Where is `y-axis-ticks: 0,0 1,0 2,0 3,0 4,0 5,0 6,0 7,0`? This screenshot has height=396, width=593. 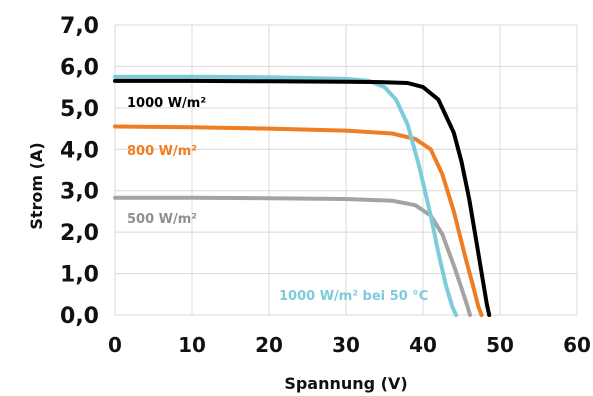
y-axis-ticks: 0,0 1,0 2,0 3,0 4,0 5,0 6,0 7,0 is located at coordinates (79, 171).